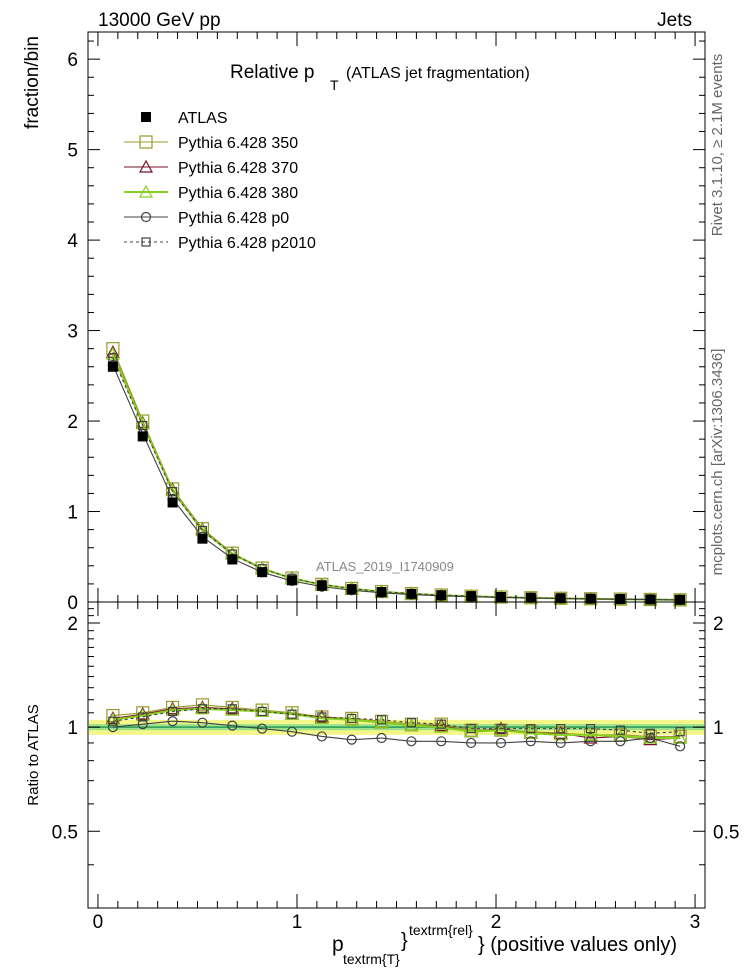 This screenshot has width=746, height=977. I want to click on legend-atlas-marker, so click(146, 117).